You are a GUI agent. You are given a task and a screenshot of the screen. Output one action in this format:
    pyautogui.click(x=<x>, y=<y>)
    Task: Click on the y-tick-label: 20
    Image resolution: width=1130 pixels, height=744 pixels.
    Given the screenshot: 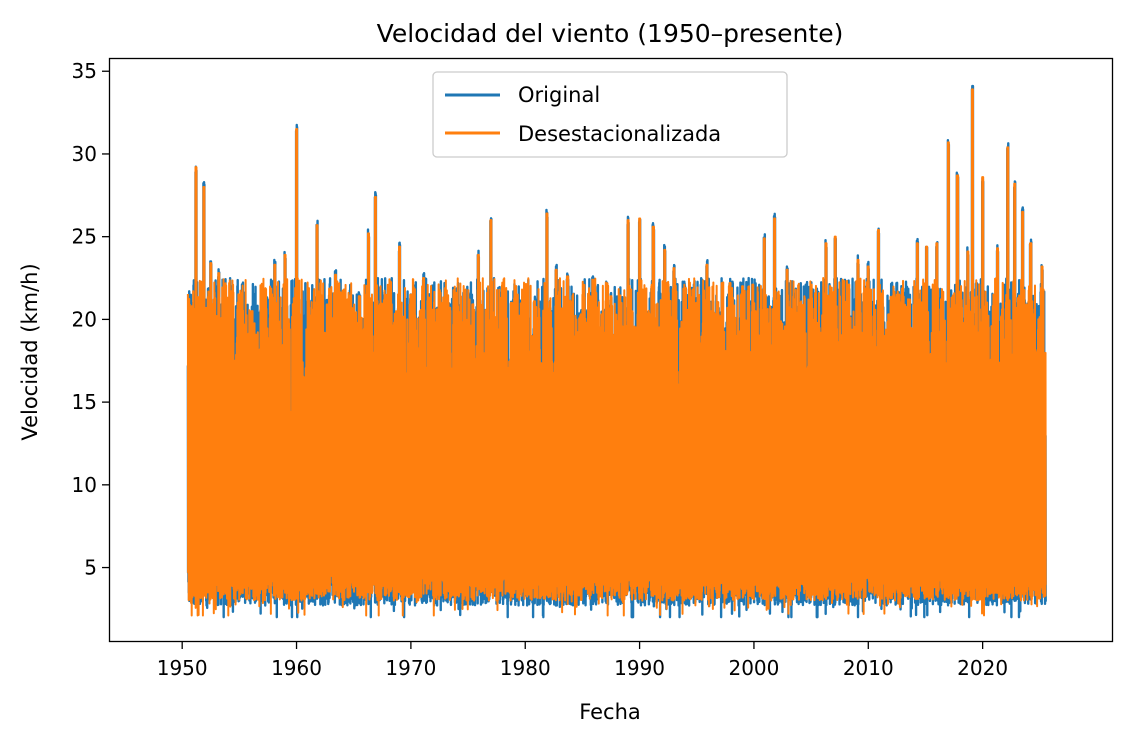 What is the action you would take?
    pyautogui.click(x=84, y=319)
    